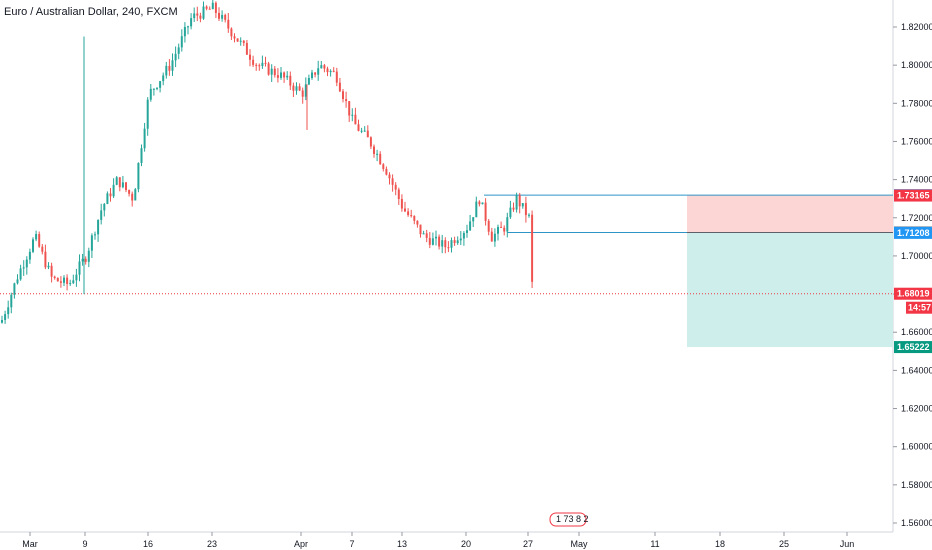  What do you see at coordinates (916, 523) in the screenshot?
I see `y-tick-label: 1.56000` at bounding box center [916, 523].